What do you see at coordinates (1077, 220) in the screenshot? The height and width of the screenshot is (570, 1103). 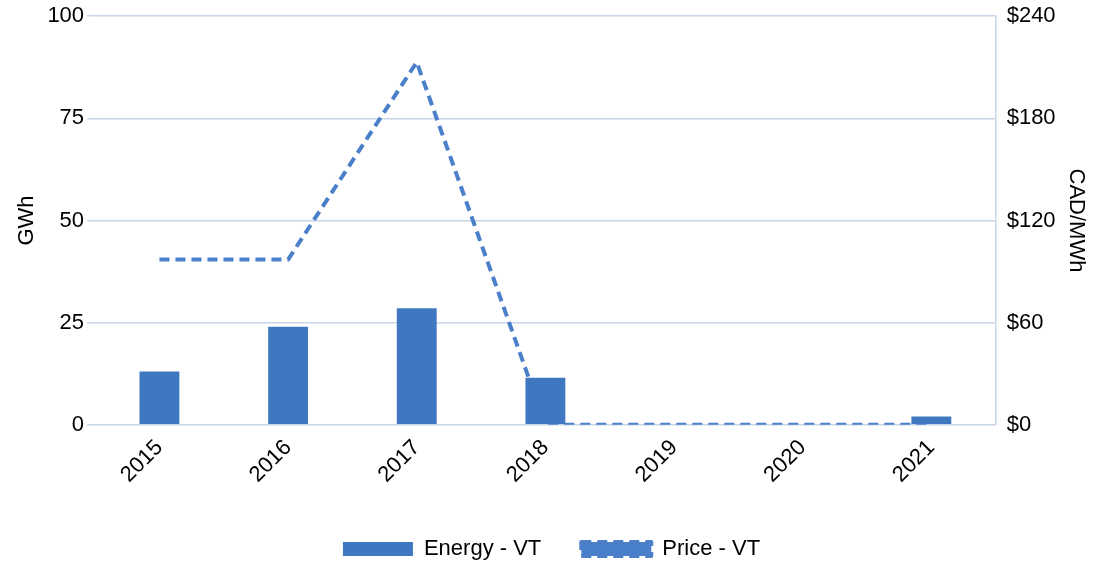 I see `y2-axis-title: CAD/MWh` at bounding box center [1077, 220].